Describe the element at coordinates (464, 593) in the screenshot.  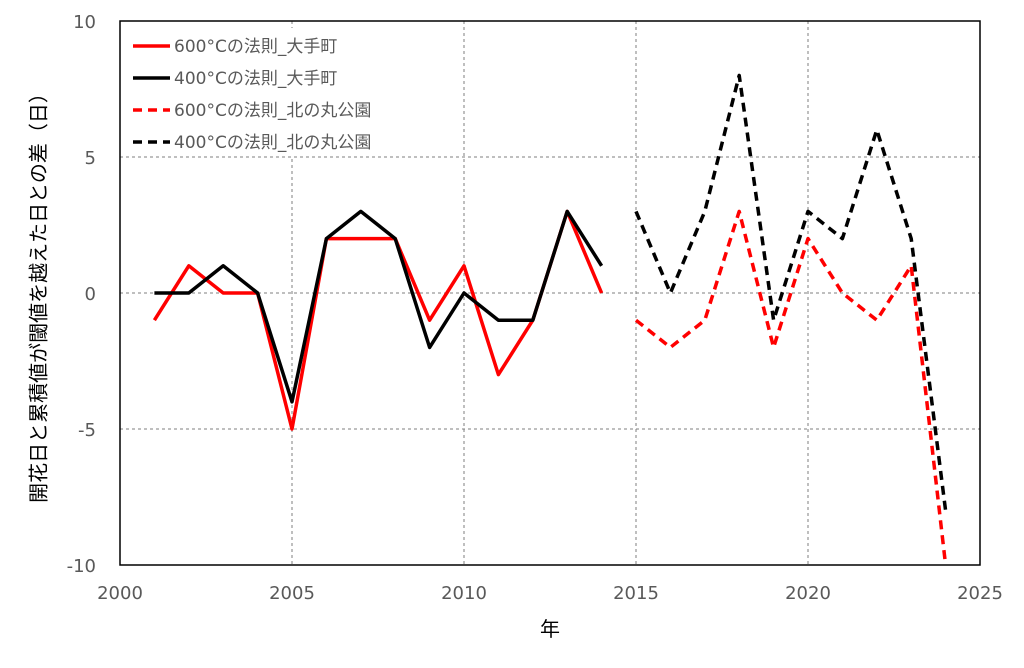
I see `x-tick-label: 2010` at that location.